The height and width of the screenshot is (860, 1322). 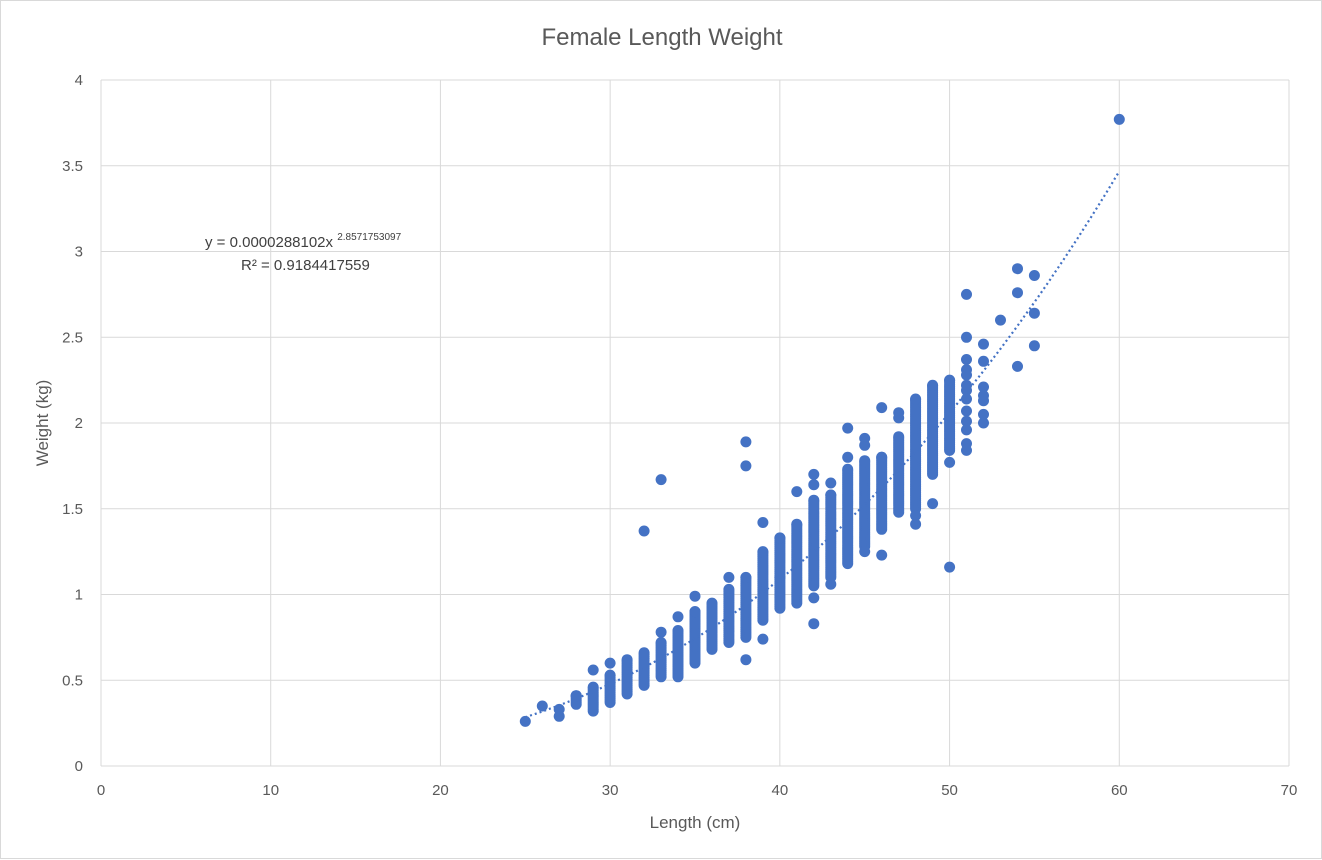 What do you see at coordinates (780, 790) in the screenshot?
I see `x-tick-label: 40` at bounding box center [780, 790].